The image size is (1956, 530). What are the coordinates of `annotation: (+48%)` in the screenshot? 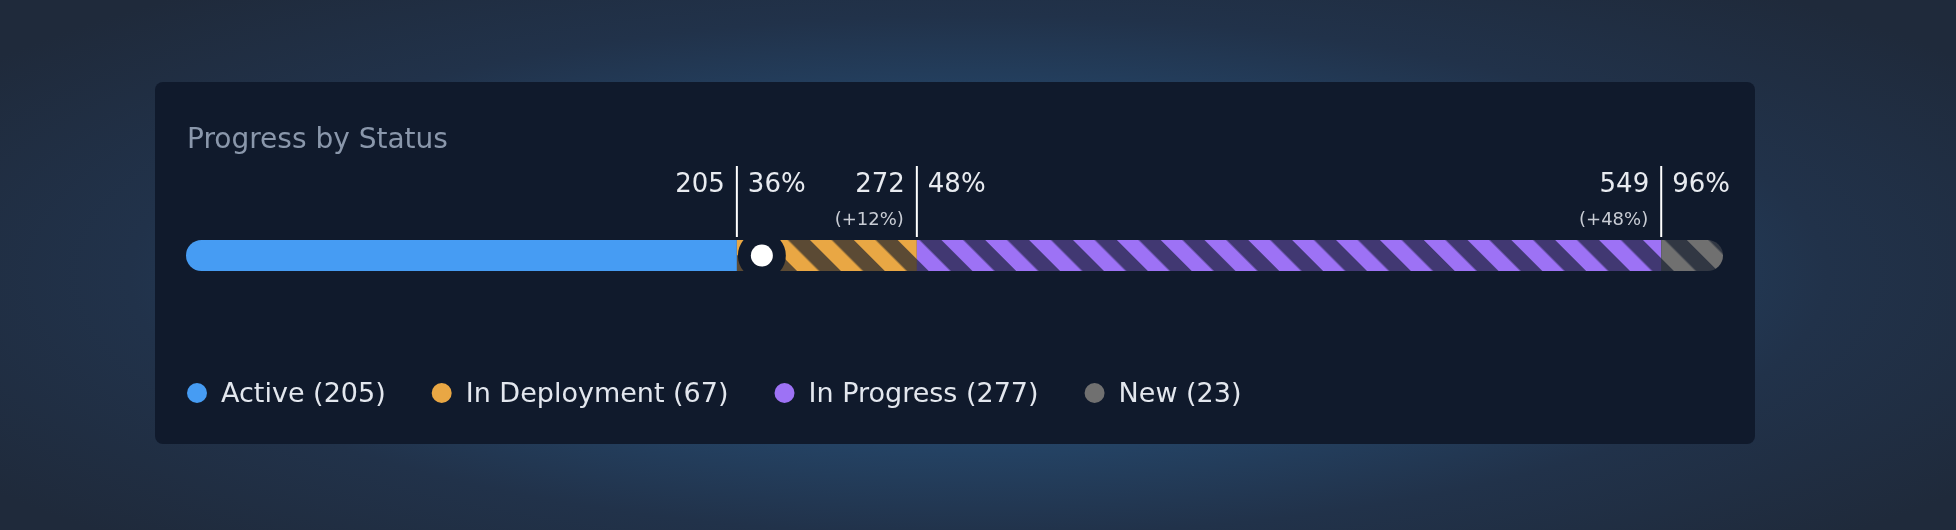 It's located at (1614, 218).